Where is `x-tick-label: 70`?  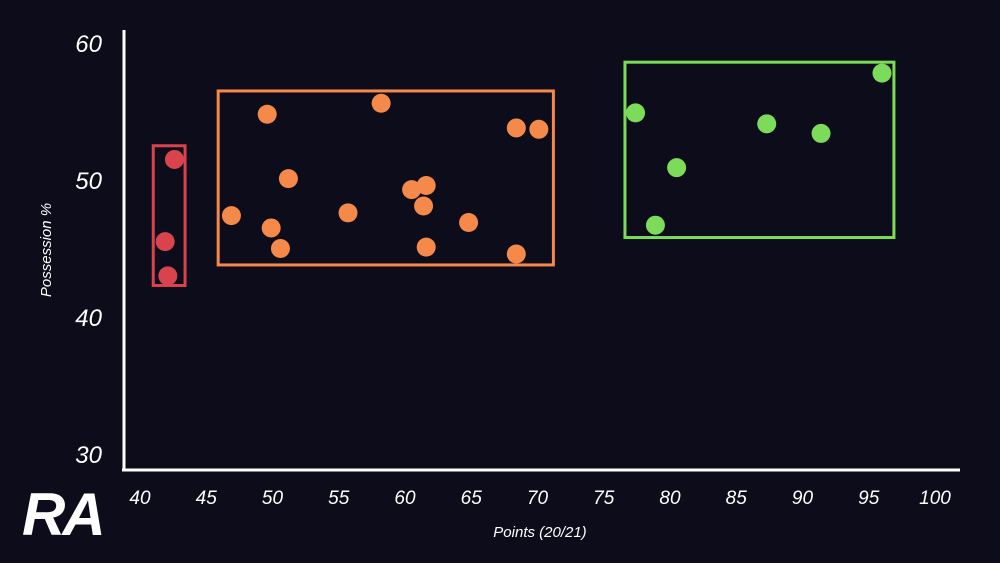 x-tick-label: 70 is located at coordinates (538, 498).